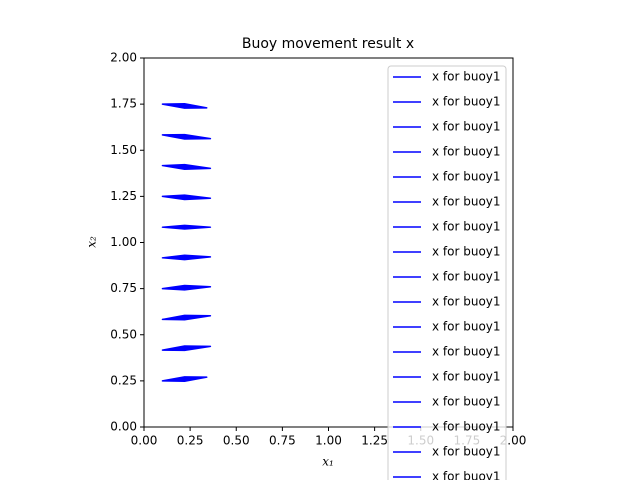 Image resolution: width=640 pixels, height=480 pixels. Describe the element at coordinates (92, 242) in the screenshot. I see `y-axis-label: x₂` at that location.